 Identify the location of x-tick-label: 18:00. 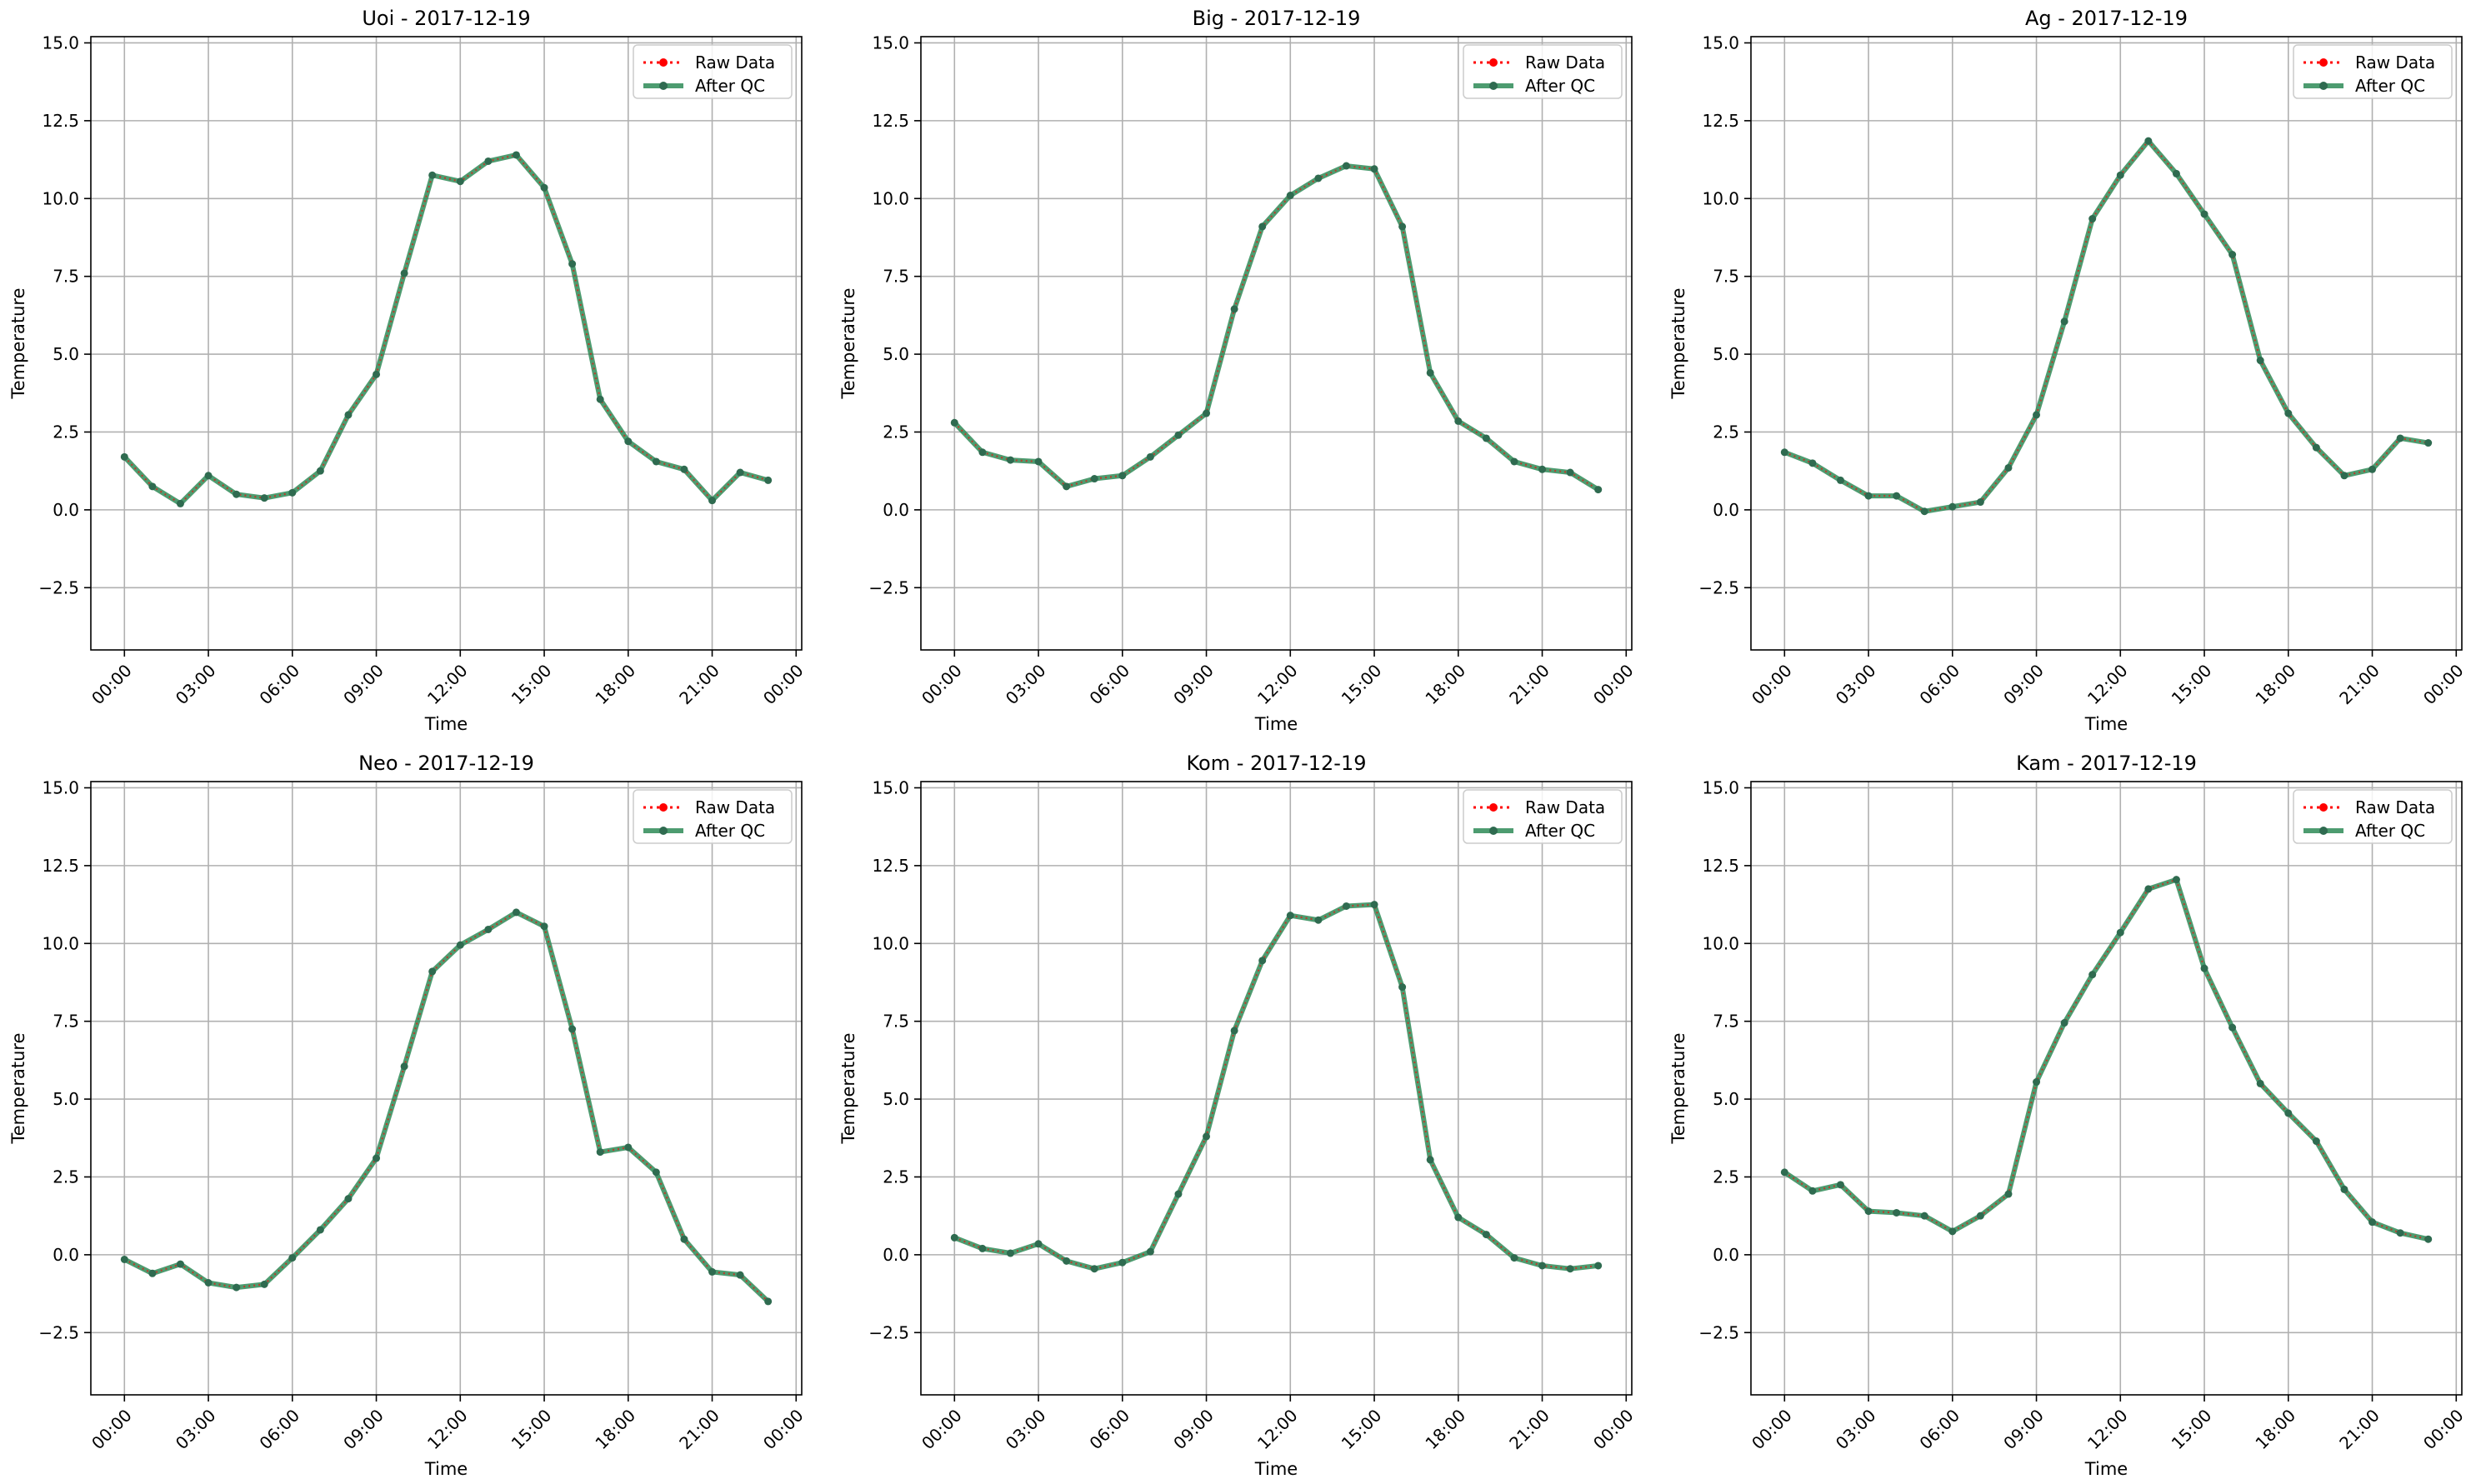
(615, 1429).